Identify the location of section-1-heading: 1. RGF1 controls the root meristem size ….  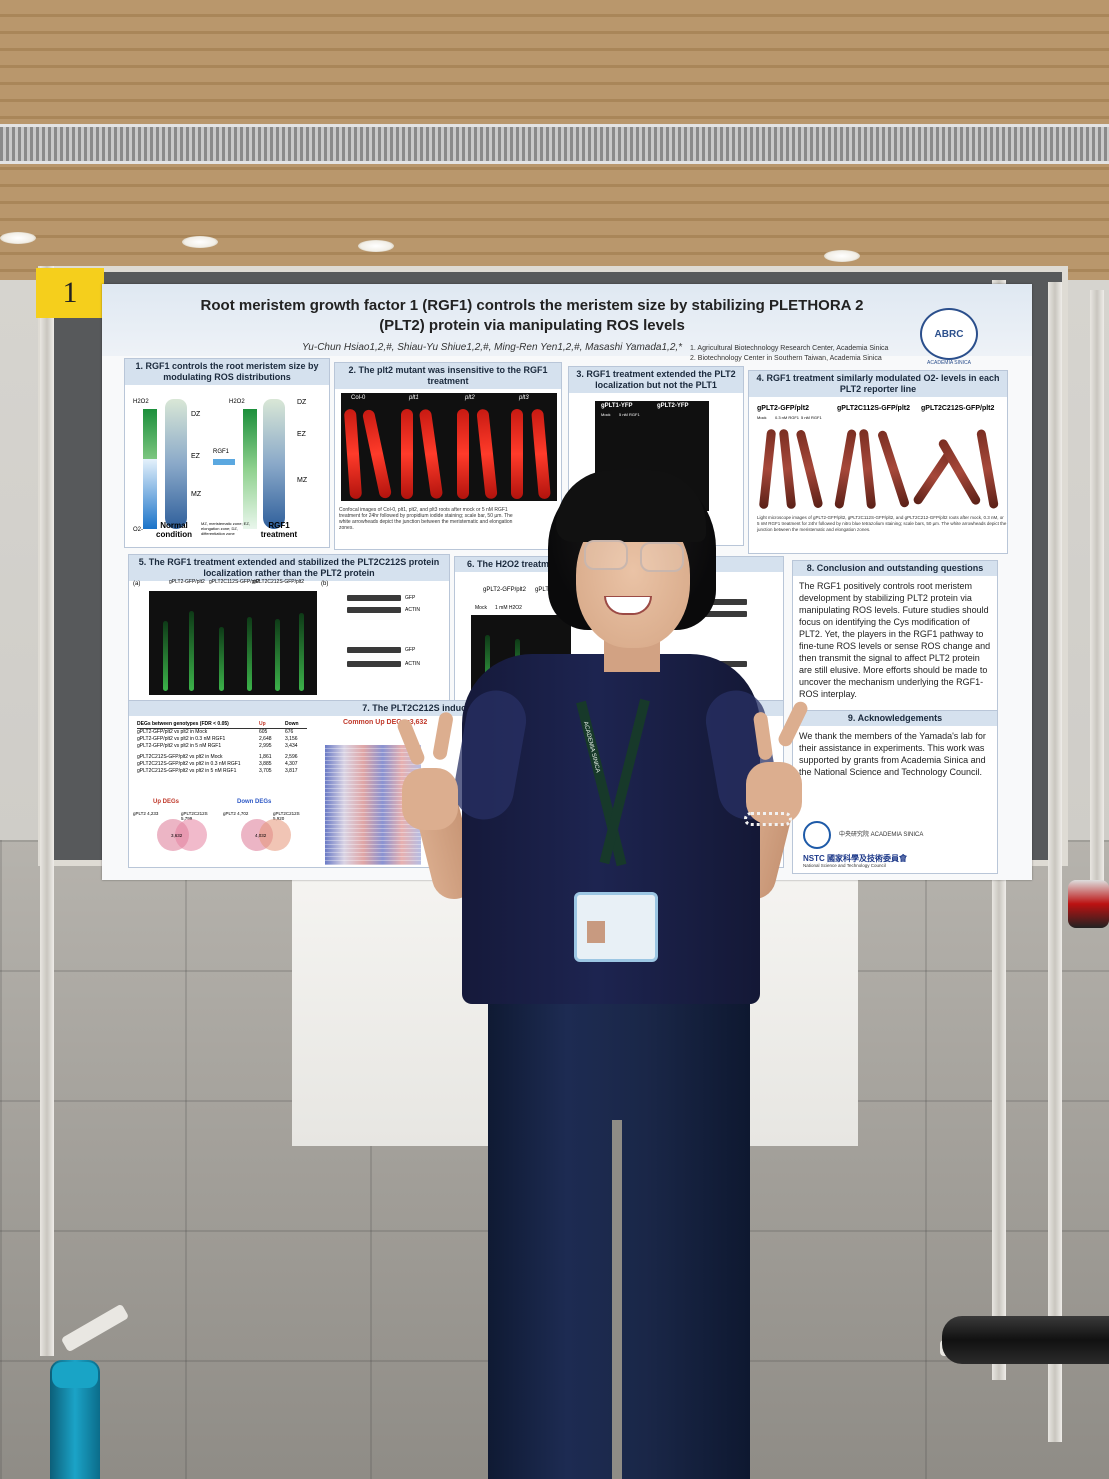
(227, 372).